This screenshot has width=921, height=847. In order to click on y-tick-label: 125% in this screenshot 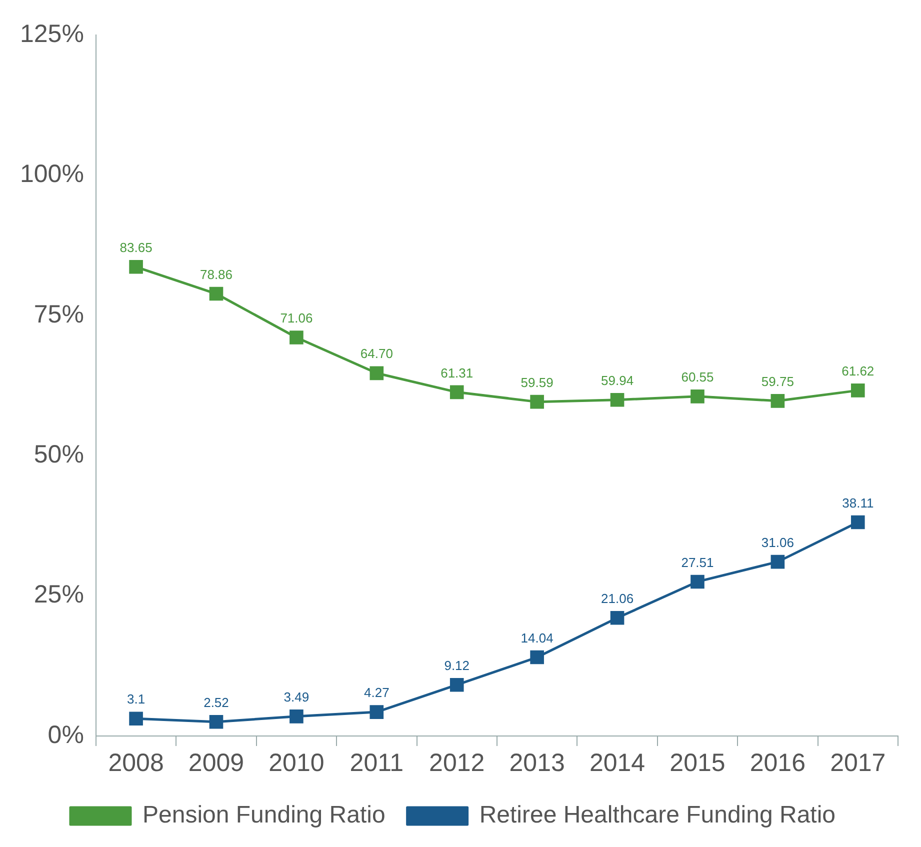, I will do `click(52, 34)`.